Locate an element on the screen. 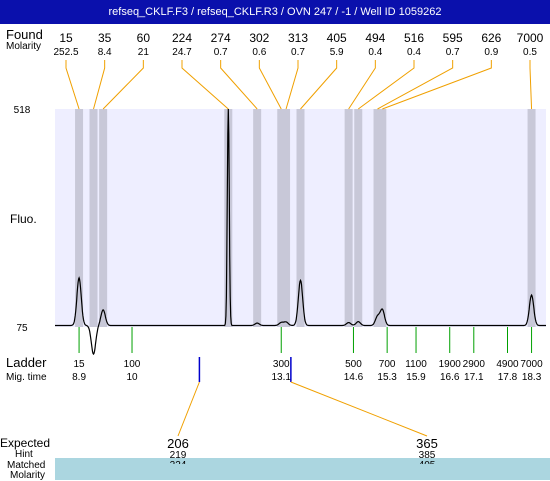 This screenshot has height=481, width=550. found-molarity-label: 21 is located at coordinates (144, 52).